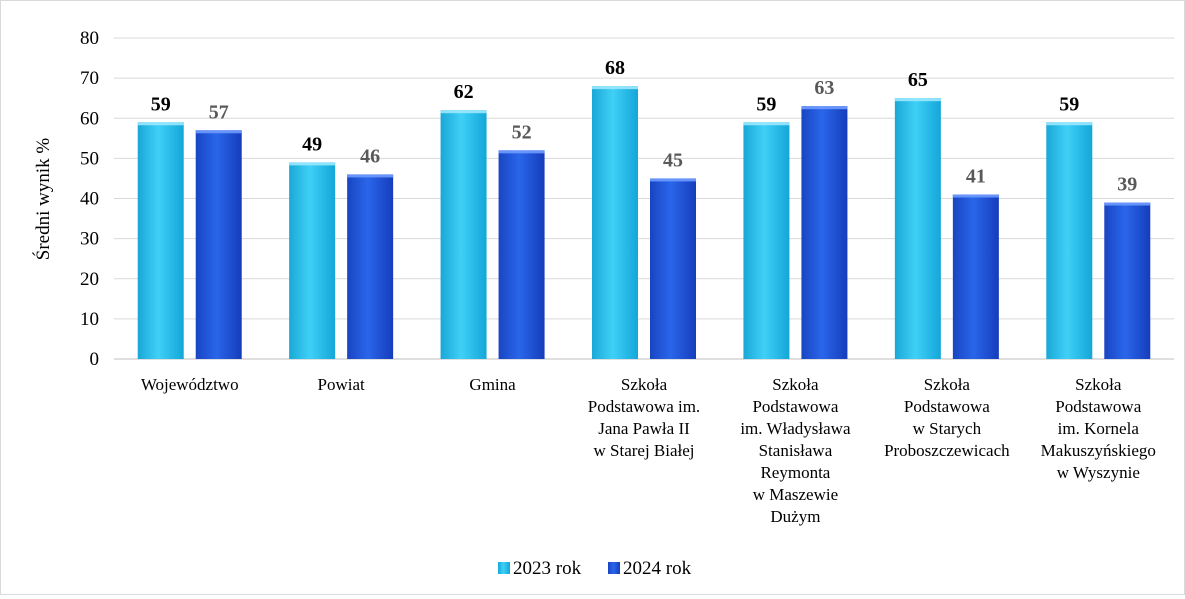 The height and width of the screenshot is (599, 1185). What do you see at coordinates (673, 160) in the screenshot?
I see `data-label: 45` at bounding box center [673, 160].